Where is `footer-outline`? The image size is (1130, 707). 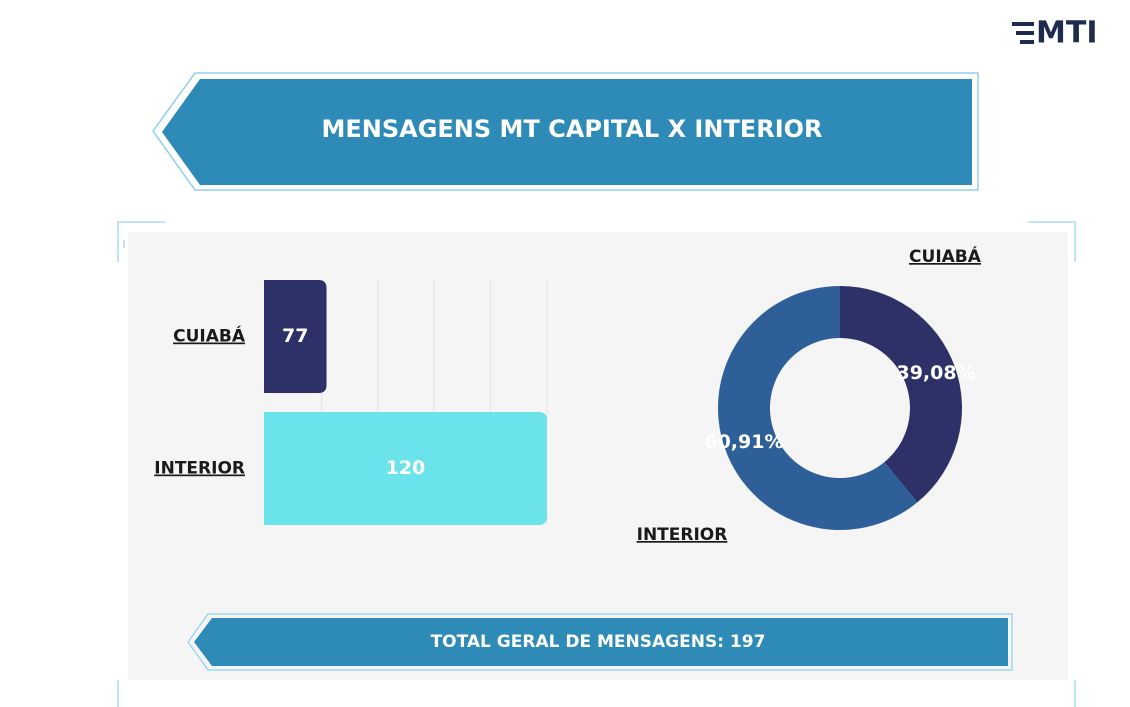
footer-outline is located at coordinates (600, 642).